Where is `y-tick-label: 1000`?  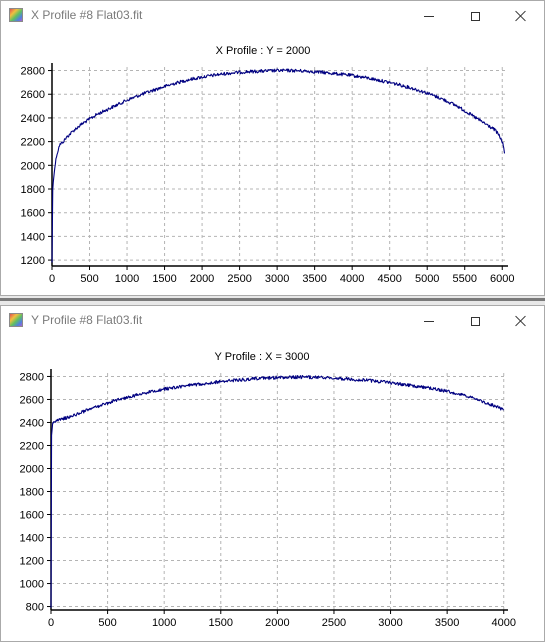
y-tick-label: 1000 is located at coordinates (32, 585).